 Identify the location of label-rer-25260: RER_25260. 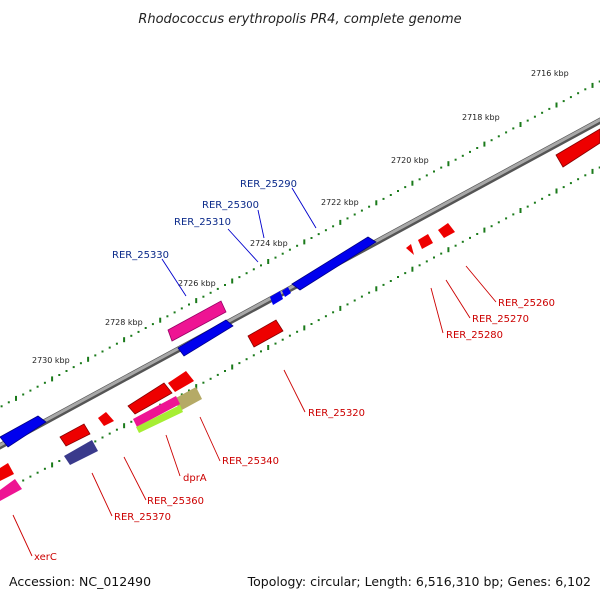
(526, 303).